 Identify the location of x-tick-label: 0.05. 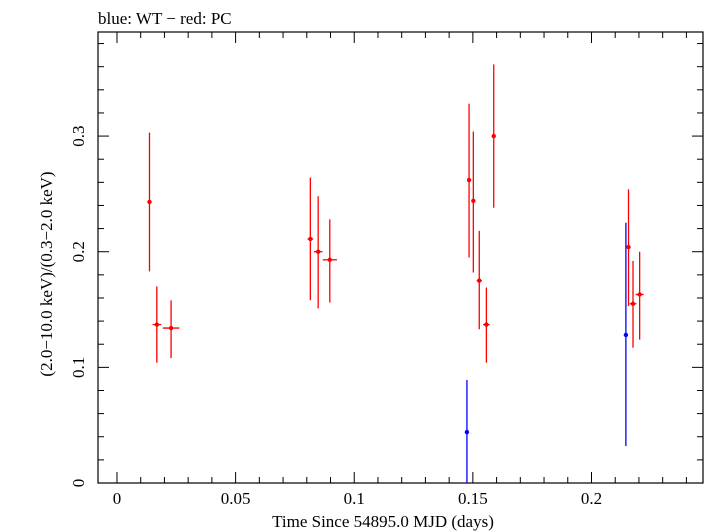
(236, 498).